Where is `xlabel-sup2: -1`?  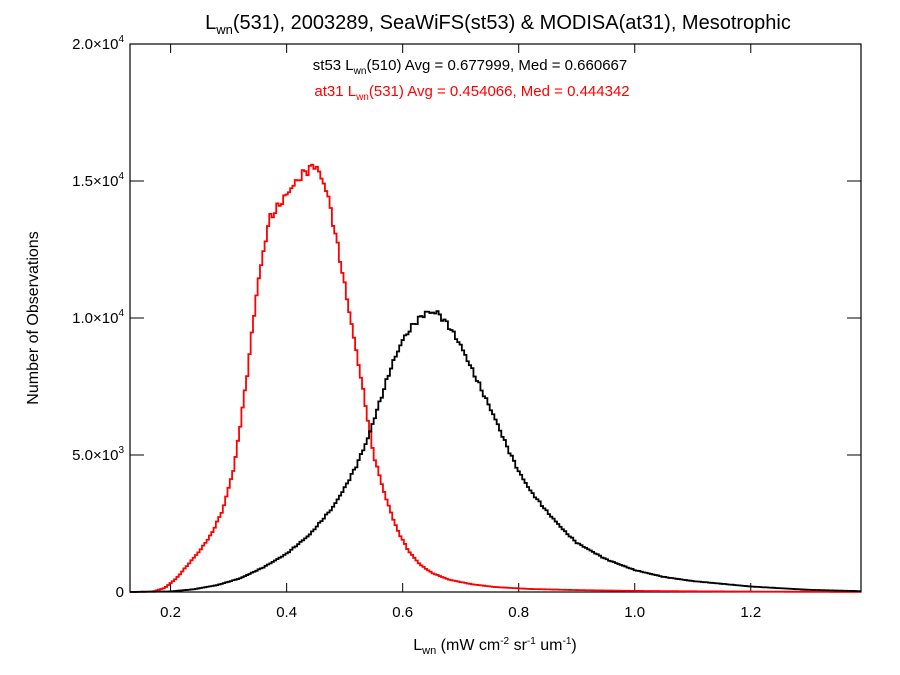
xlabel-sup2: -1 is located at coordinates (531, 641).